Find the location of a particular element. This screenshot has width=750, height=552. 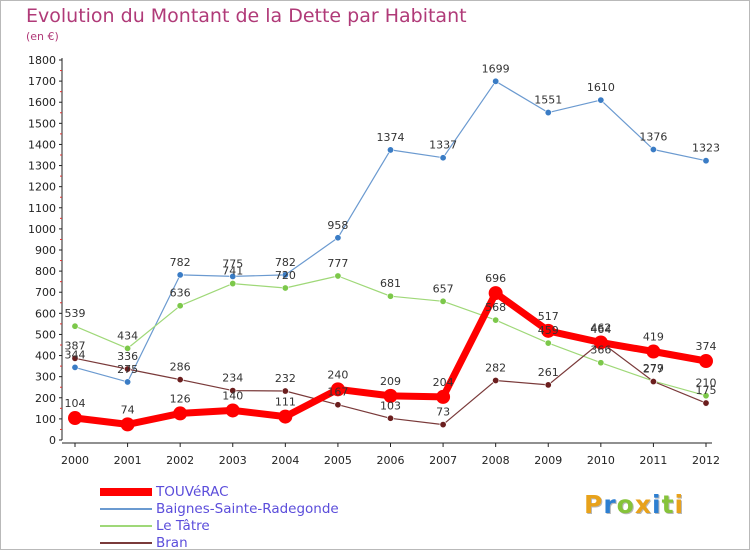

y-tick-label: 400 is located at coordinates (45, 356).